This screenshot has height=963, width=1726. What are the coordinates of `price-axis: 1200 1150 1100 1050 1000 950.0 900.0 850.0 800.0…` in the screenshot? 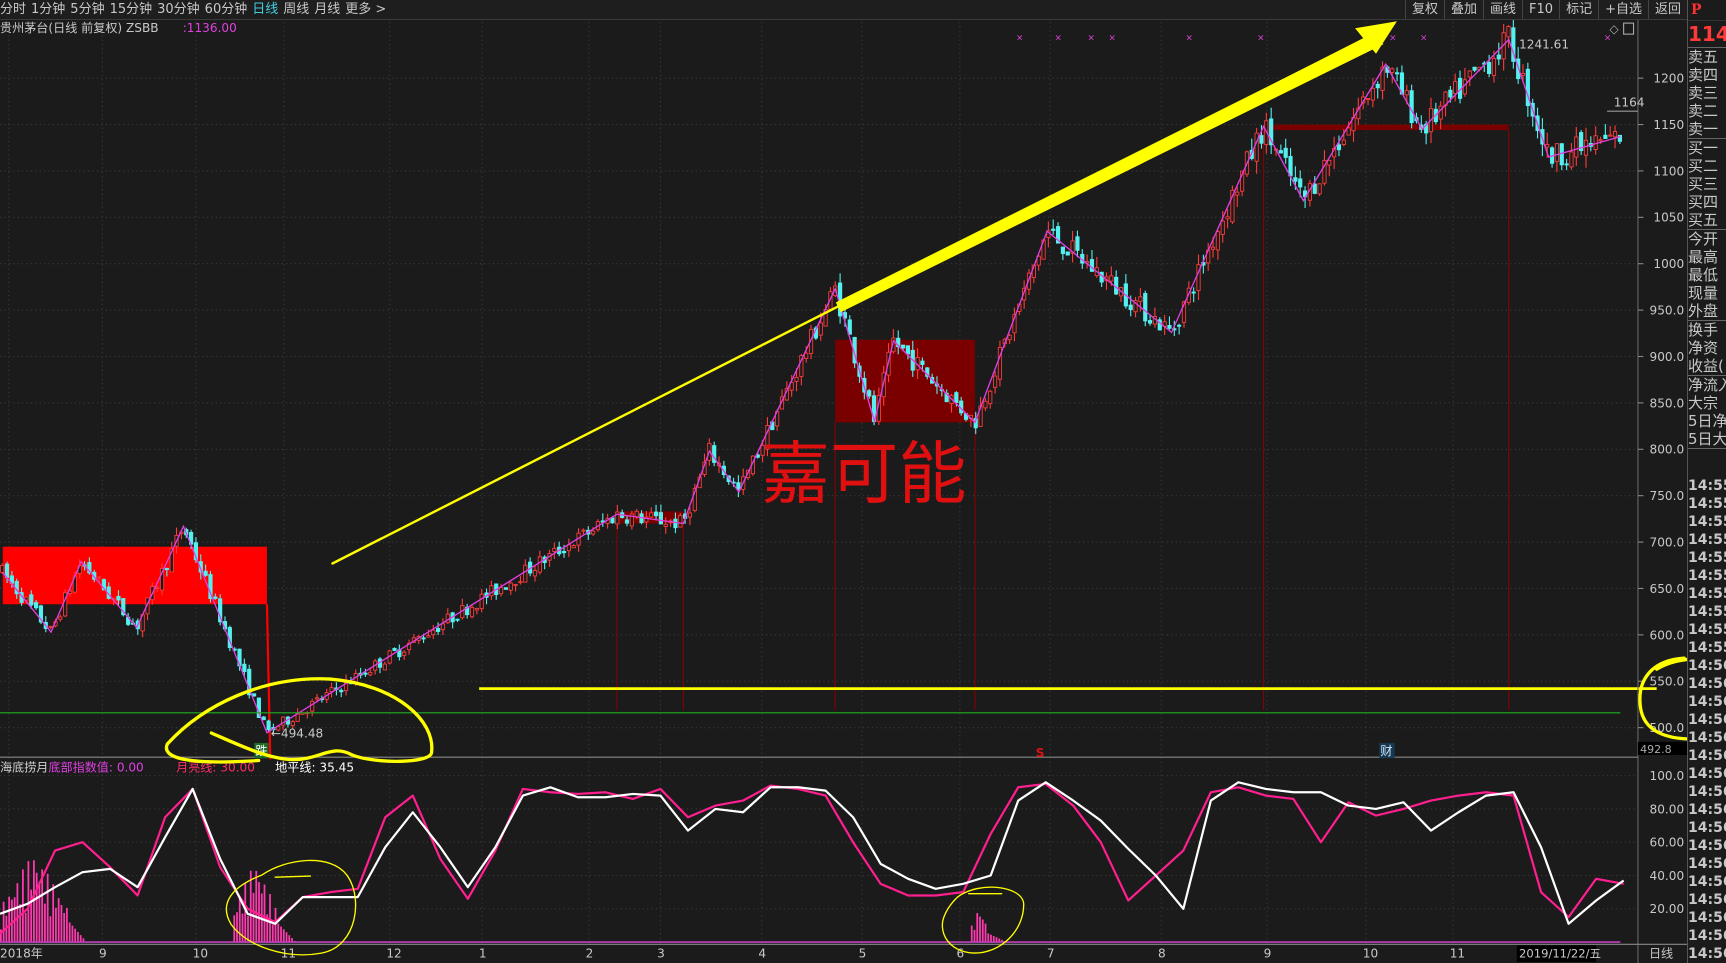 It's located at (1661, 404).